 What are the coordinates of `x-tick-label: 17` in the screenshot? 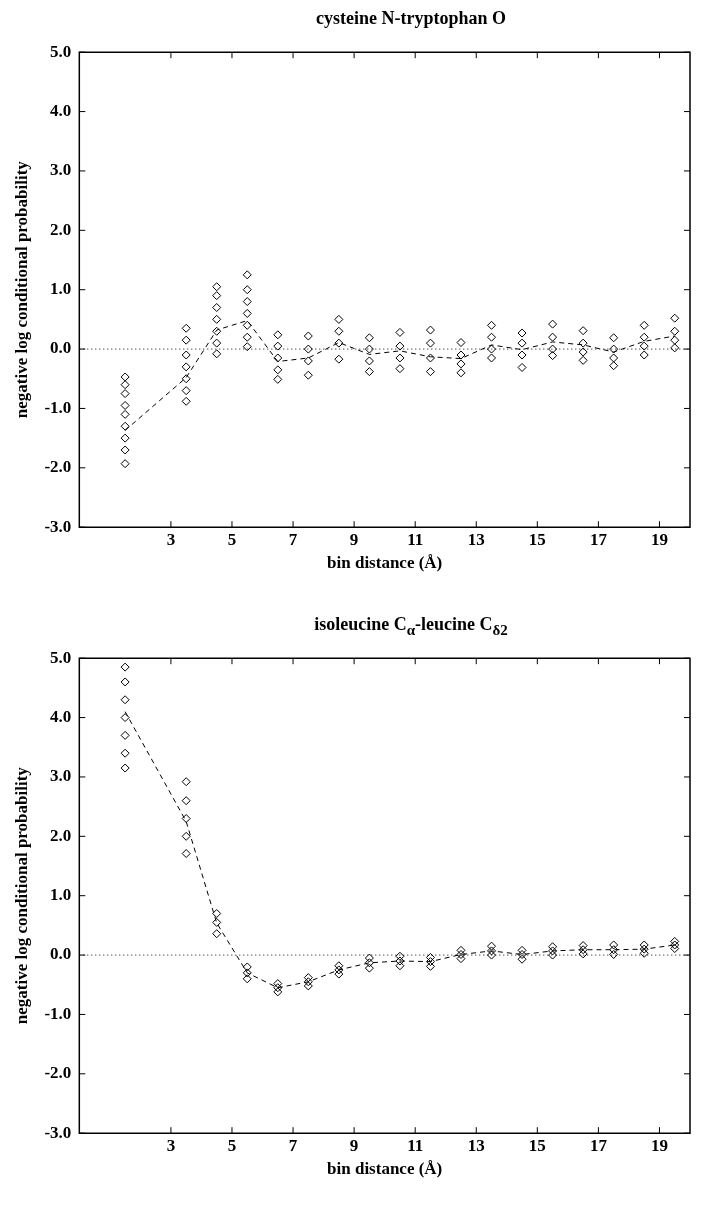 It's located at (598, 539).